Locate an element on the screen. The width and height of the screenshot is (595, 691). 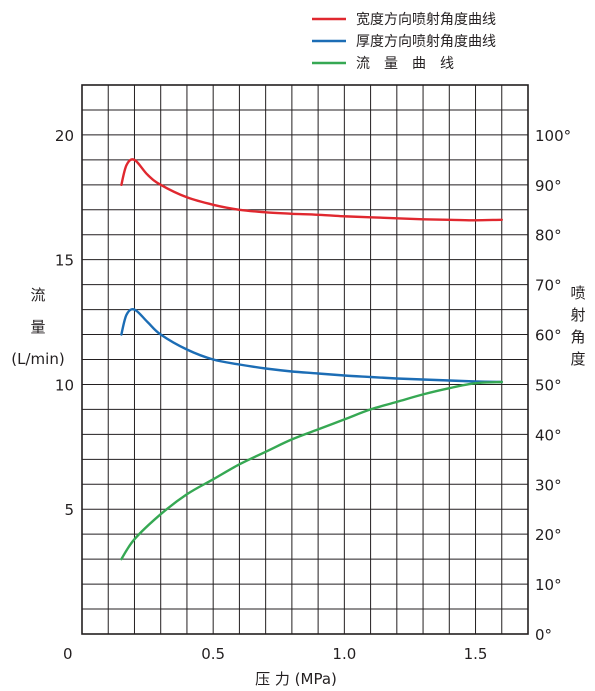
y-right-tick-label: 50° is located at coordinates (548, 385).